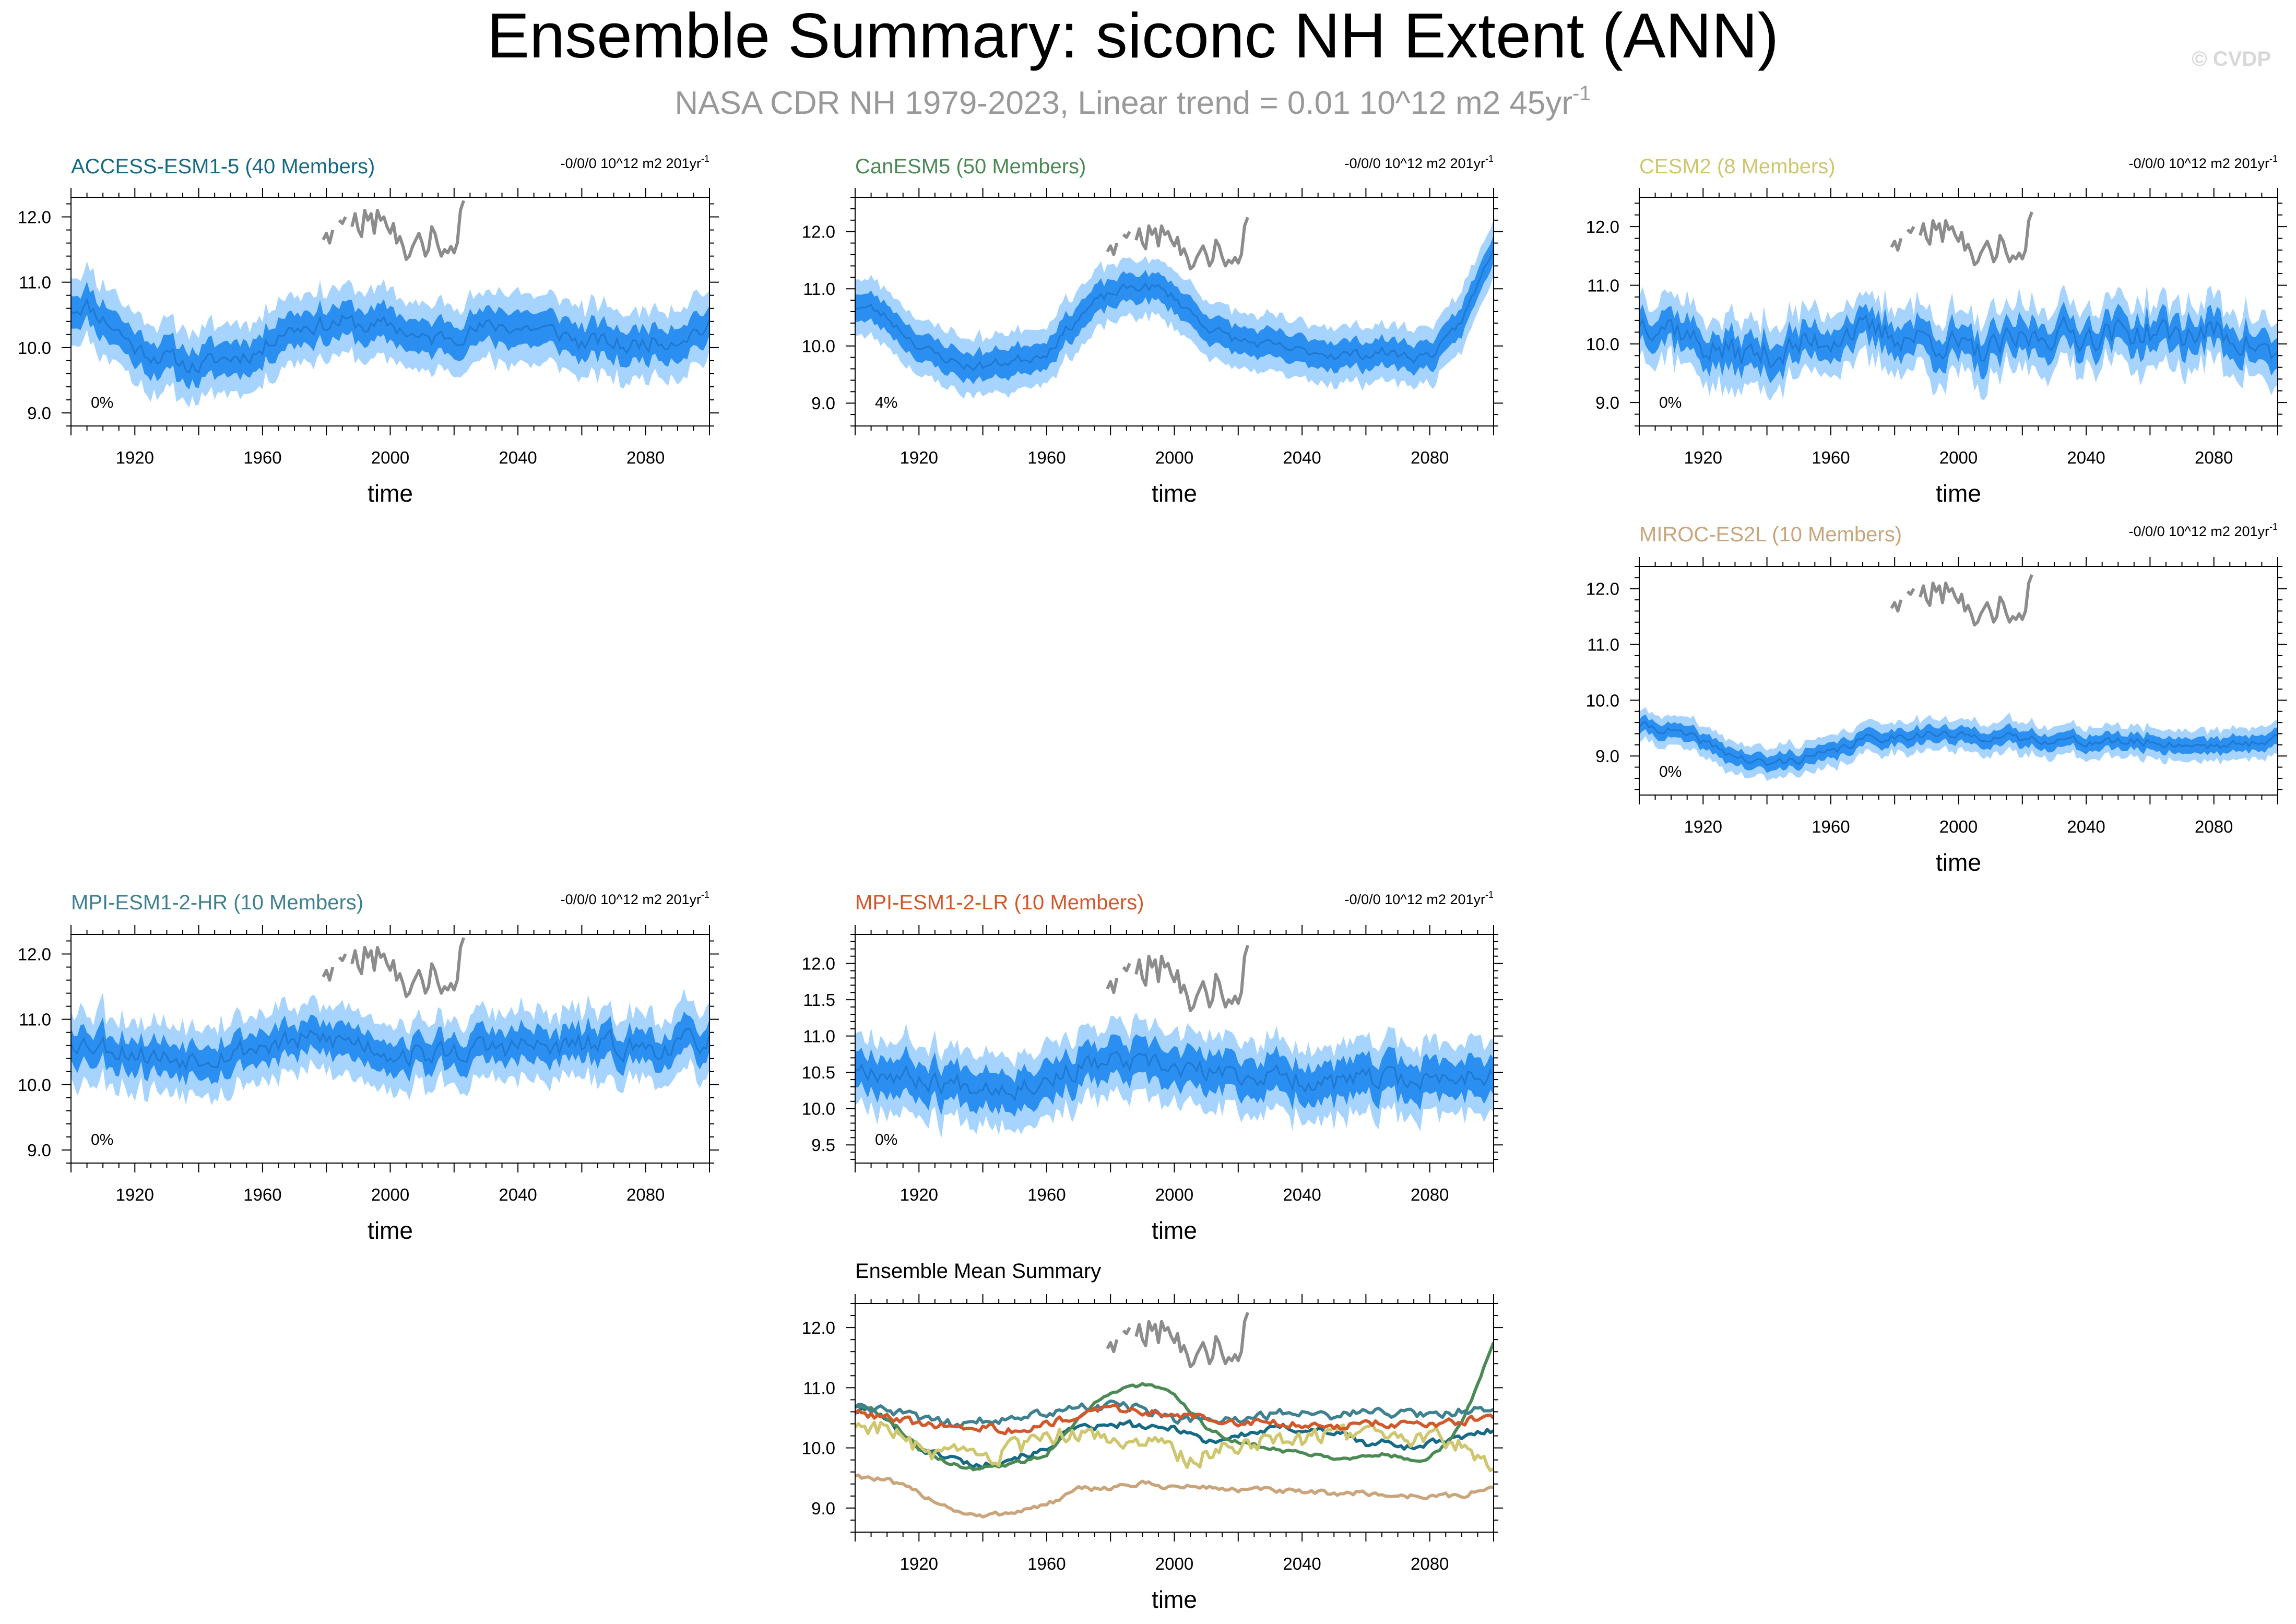 The height and width of the screenshot is (1624, 2296). I want to click on series-line-miroc, so click(1174, 1496).